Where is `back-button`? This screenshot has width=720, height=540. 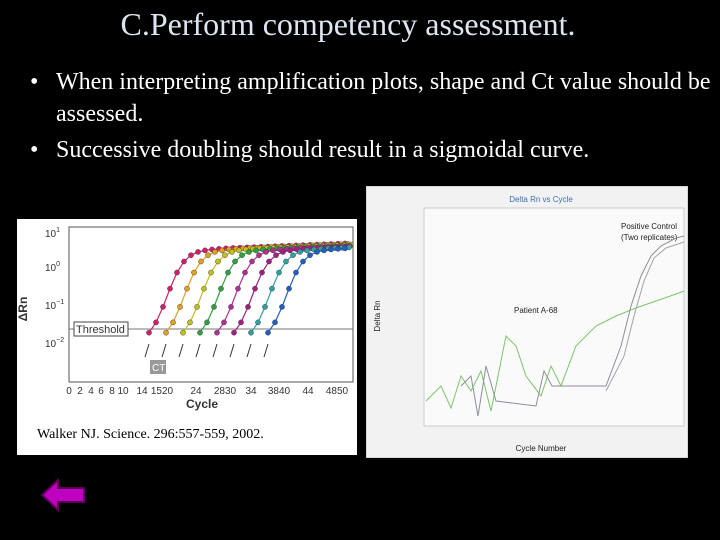
back-button is located at coordinates (63, 495).